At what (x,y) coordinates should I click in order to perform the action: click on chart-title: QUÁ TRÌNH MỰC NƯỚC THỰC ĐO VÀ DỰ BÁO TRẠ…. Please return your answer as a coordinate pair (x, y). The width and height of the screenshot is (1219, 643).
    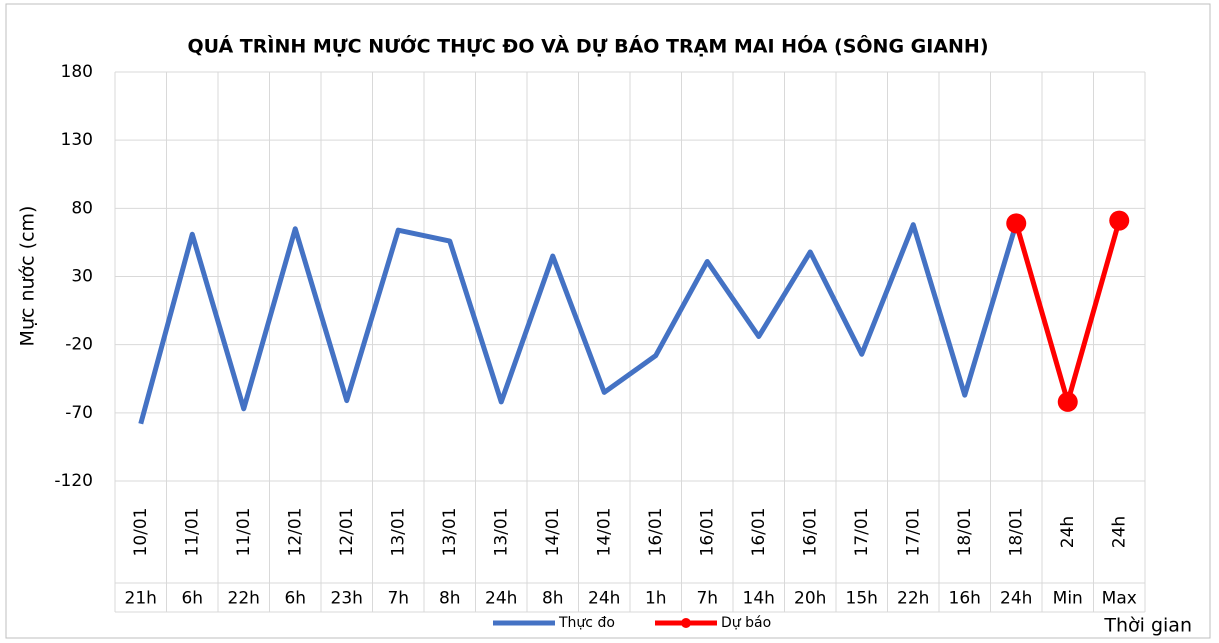
    Looking at the image, I should click on (587, 46).